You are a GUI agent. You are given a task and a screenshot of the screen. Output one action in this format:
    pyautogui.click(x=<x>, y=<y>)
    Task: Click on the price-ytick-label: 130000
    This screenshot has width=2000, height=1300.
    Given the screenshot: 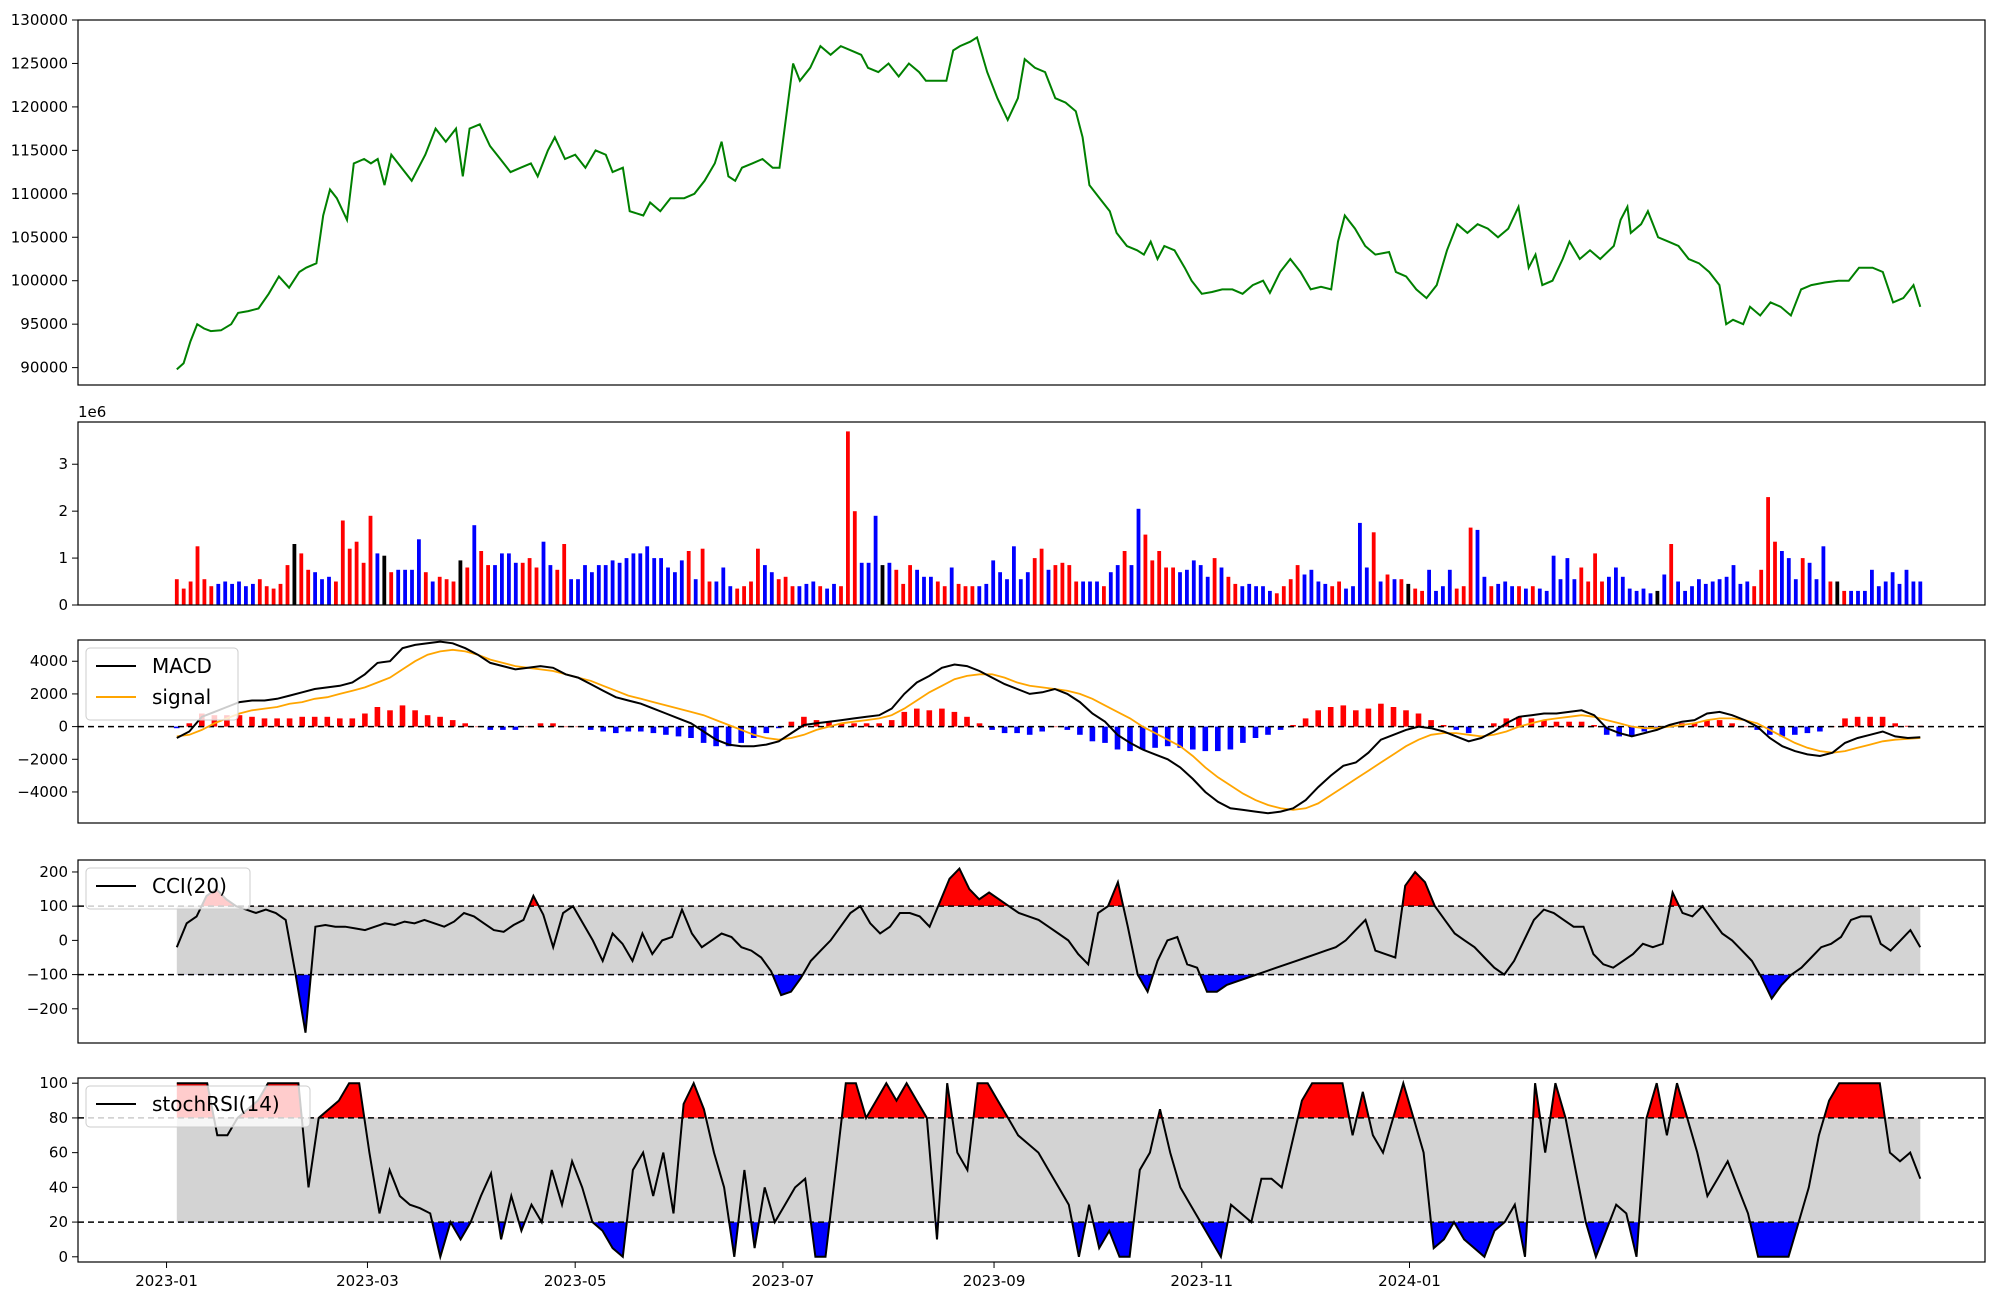 What is the action you would take?
    pyautogui.click(x=39, y=20)
    